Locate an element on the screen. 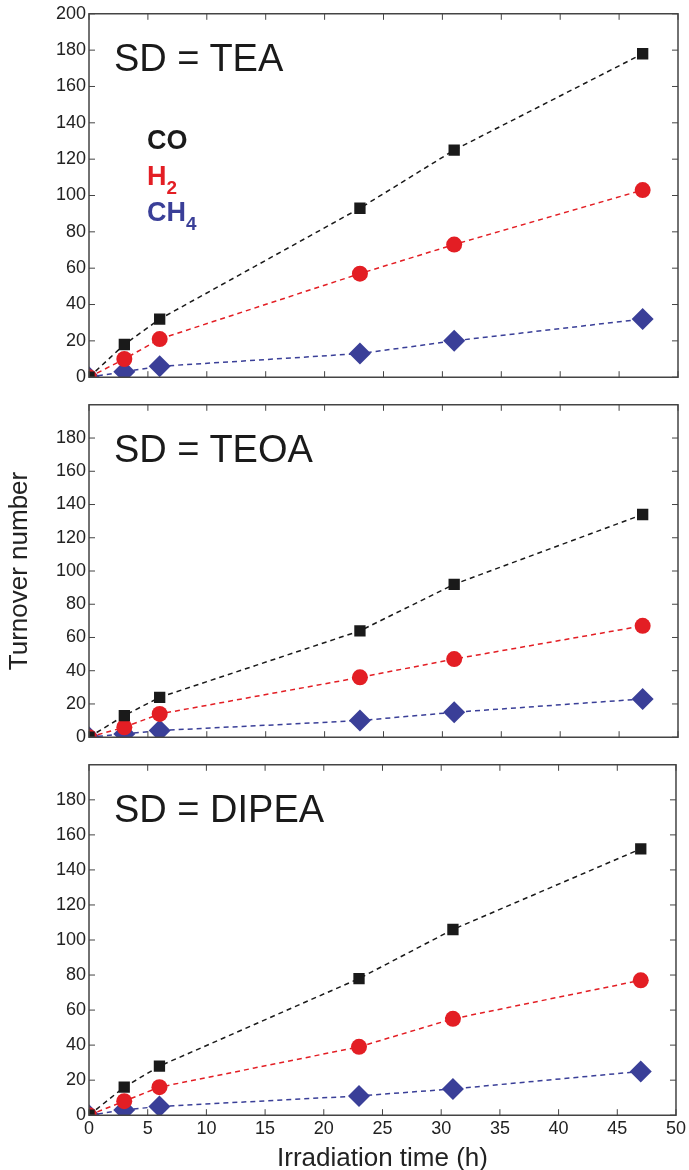 The image size is (689, 1170). x-tick-label: 15 is located at coordinates (265, 1127).